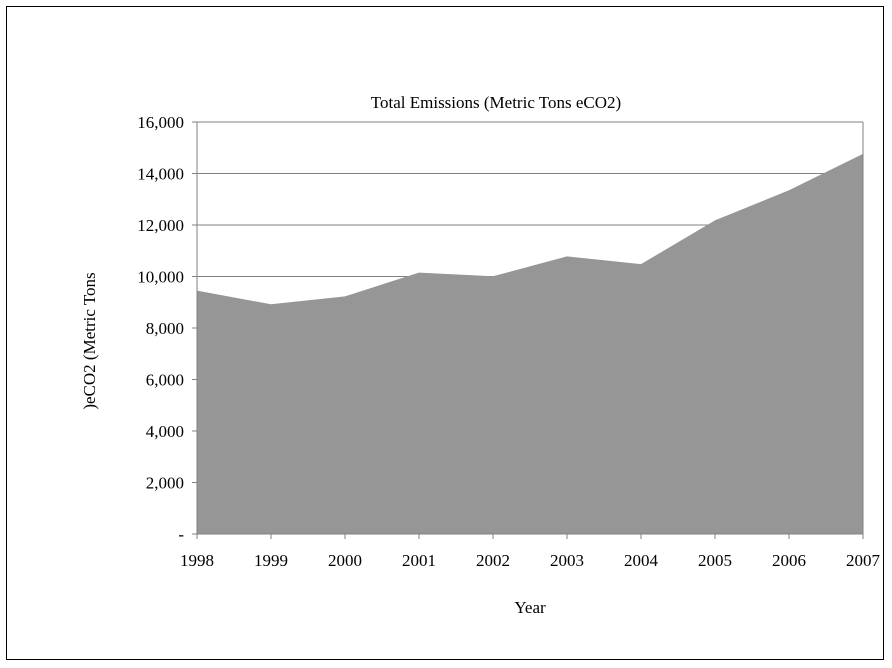 This screenshot has width=892, height=668. I want to click on x-tick-label: 1998, so click(197, 560).